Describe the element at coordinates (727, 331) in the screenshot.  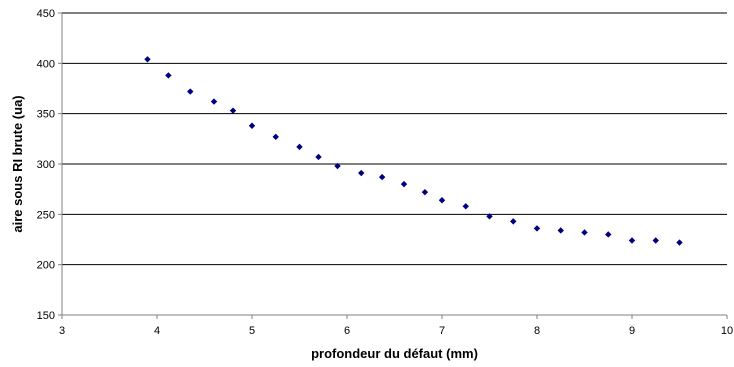
I see `x-tick-label: 10` at that location.